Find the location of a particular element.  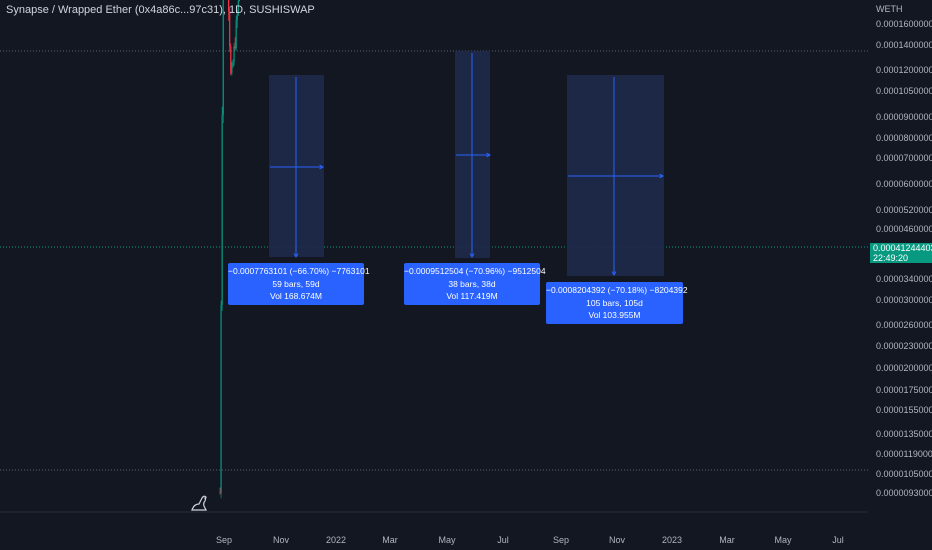

measure-line: Vol 117.419M is located at coordinates (472, 296).